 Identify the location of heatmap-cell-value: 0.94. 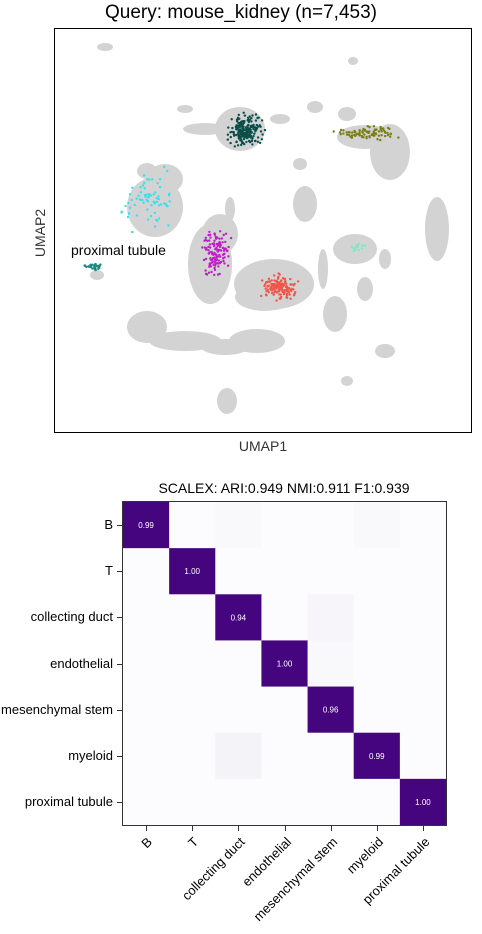
(239, 617).